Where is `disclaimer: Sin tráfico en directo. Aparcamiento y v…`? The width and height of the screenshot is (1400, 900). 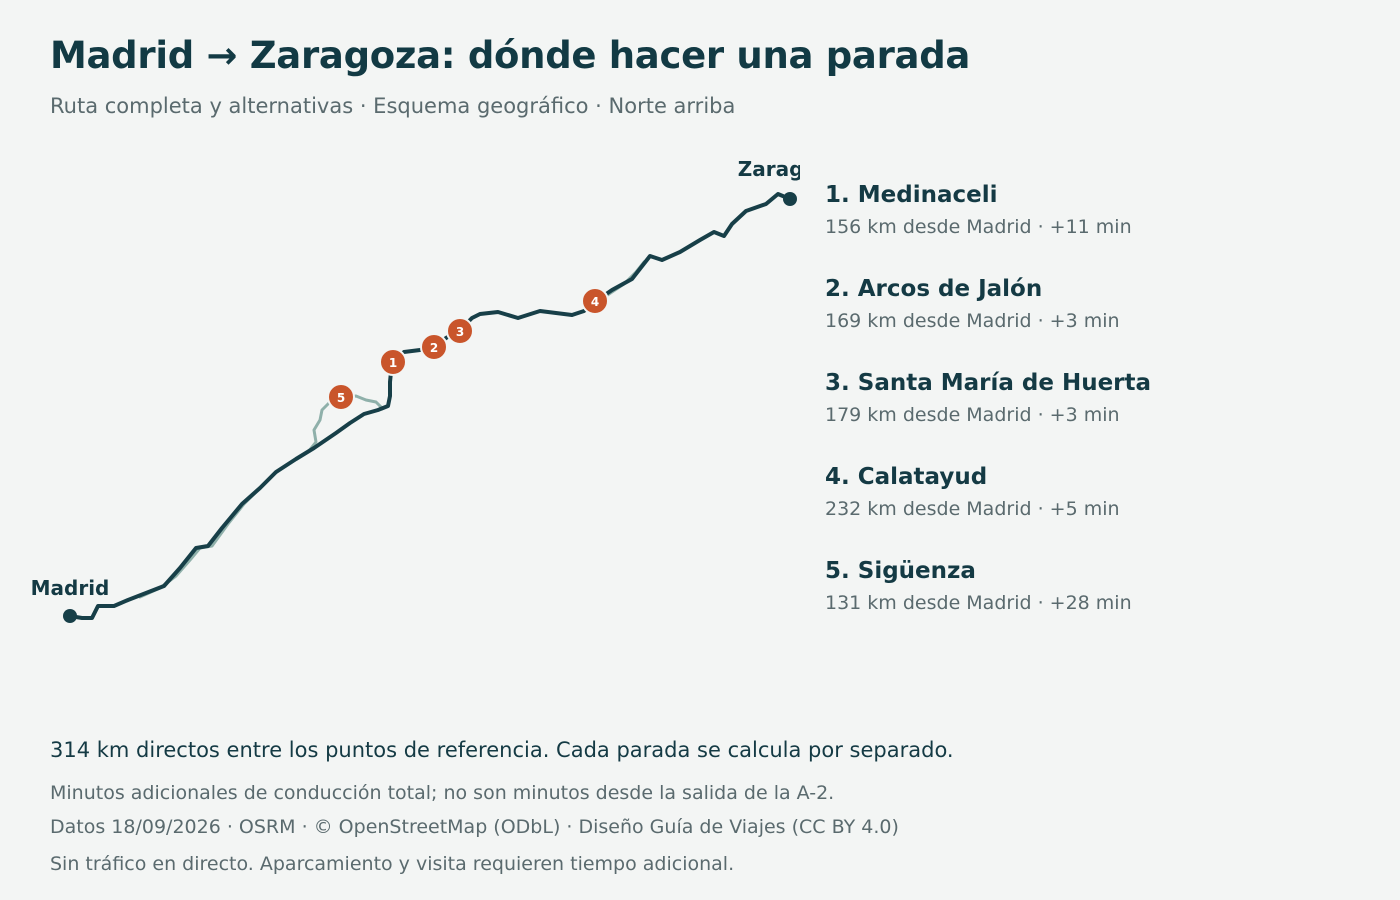
disclaimer: Sin tráfico en directo. Aparcamiento y v… is located at coordinates (392, 864).